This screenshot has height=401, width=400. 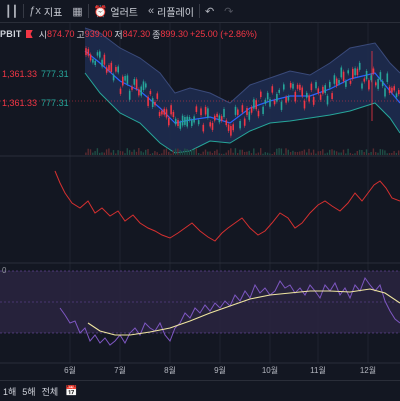 What do you see at coordinates (318, 370) in the screenshot?
I see `x-axis-label: 11월` at bounding box center [318, 370].